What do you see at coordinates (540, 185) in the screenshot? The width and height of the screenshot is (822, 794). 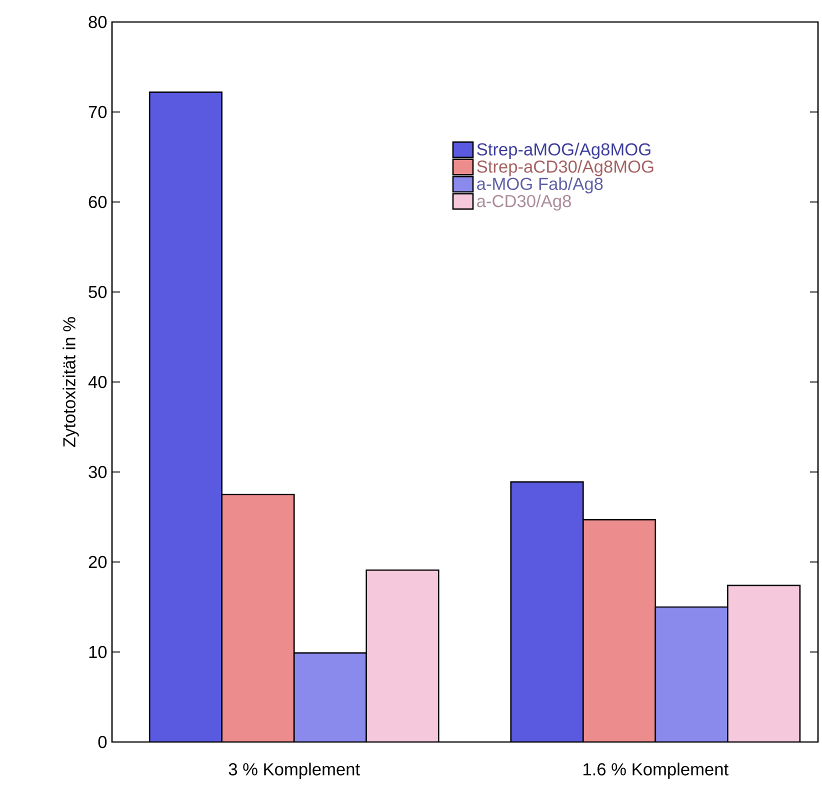 I see `legend-label: a-MOG Fab/Ag8` at bounding box center [540, 185].